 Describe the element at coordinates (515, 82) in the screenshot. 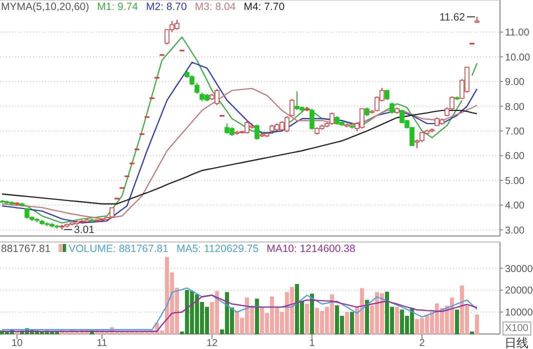

I see `y-tick-label: 9.00` at that location.